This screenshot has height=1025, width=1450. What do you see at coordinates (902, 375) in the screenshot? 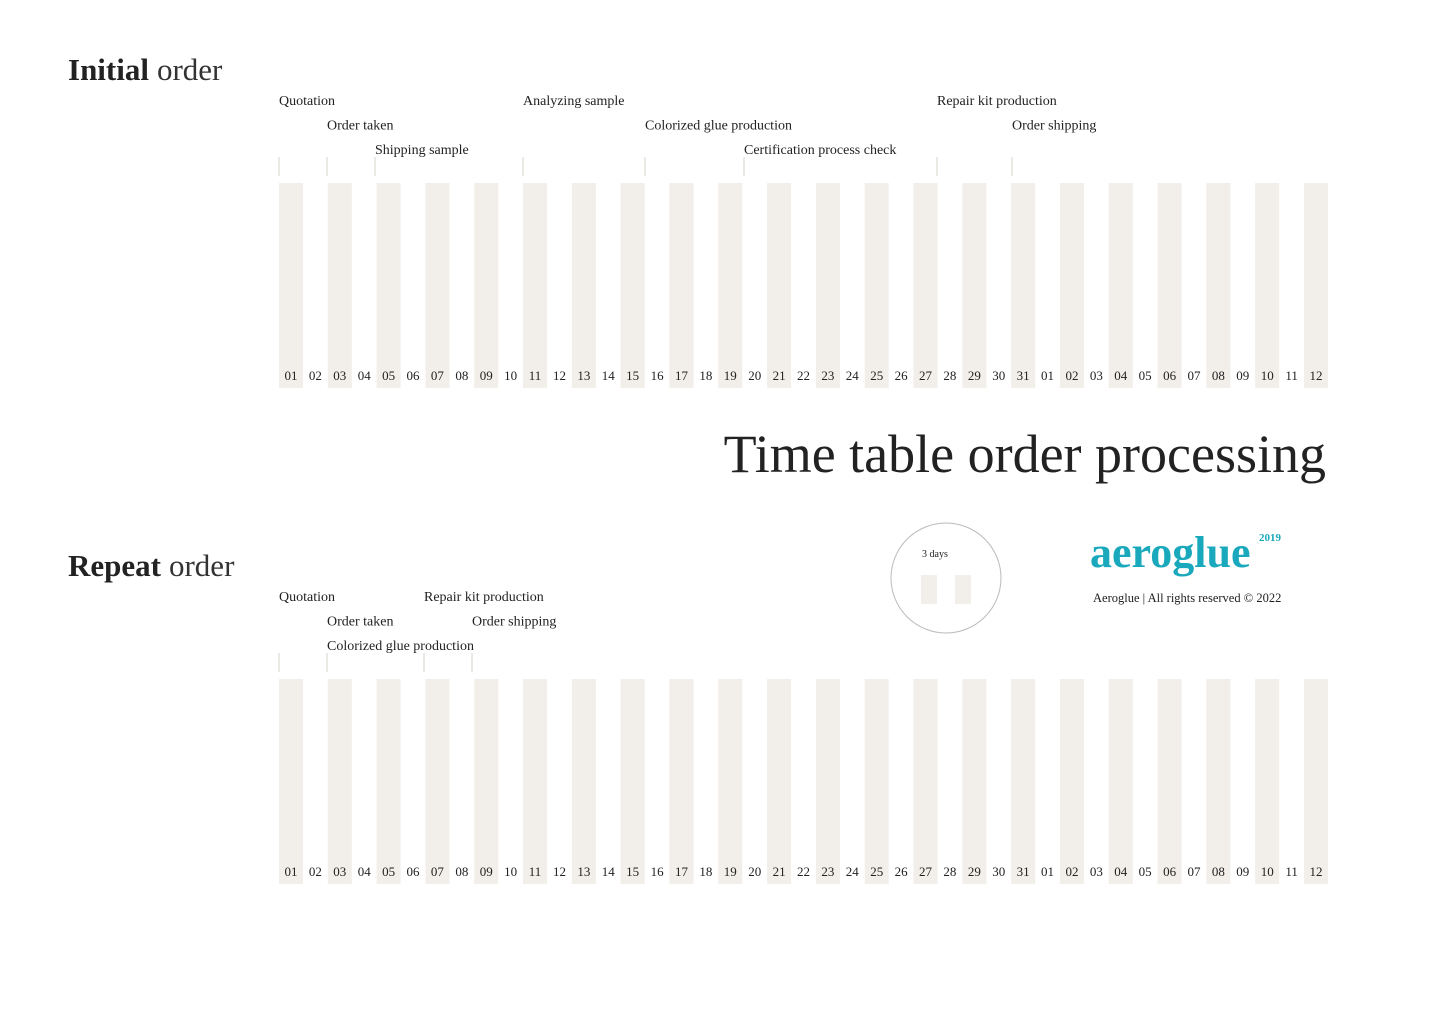
I see `day-label: 26` at bounding box center [902, 375].